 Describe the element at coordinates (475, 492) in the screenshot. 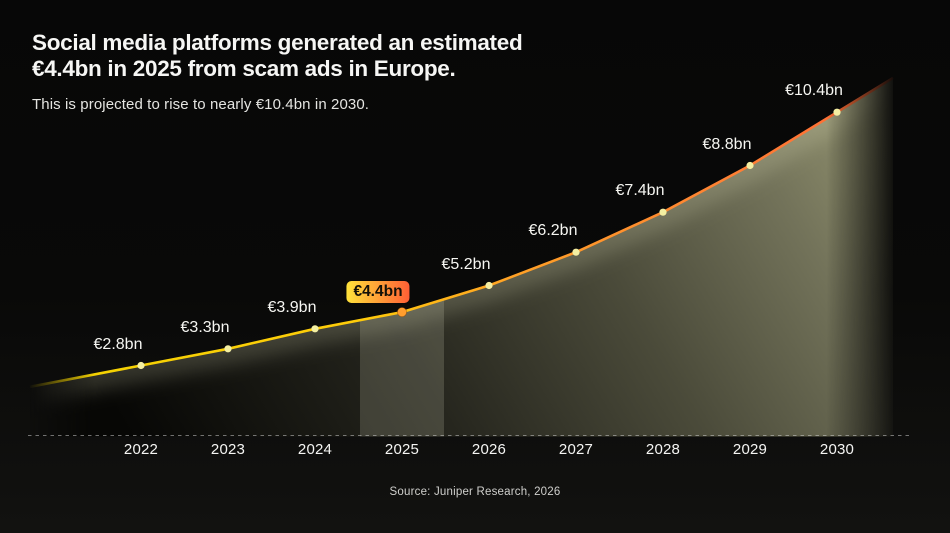

I see `source-credit: Source: Juniper Research, 2026` at that location.